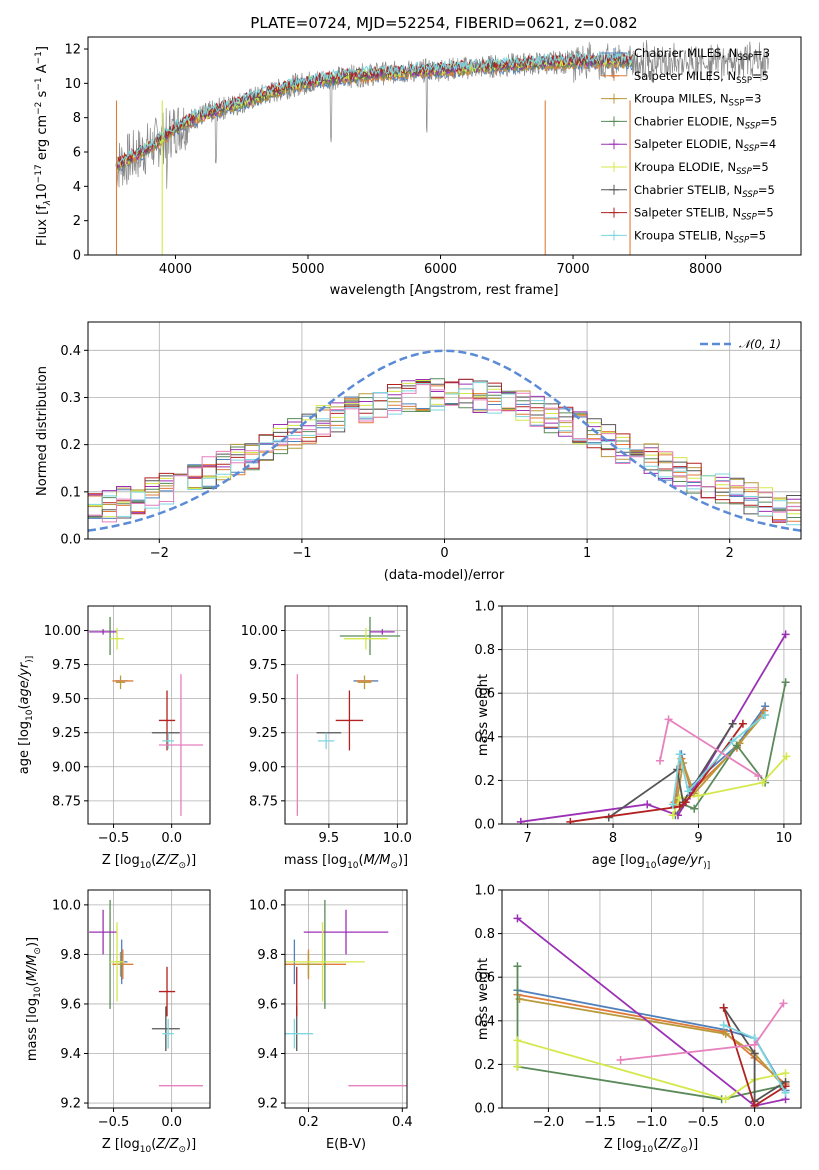  What do you see at coordinates (70, 955) in the screenshot?
I see `y-tick-label: 9.8` at bounding box center [70, 955].